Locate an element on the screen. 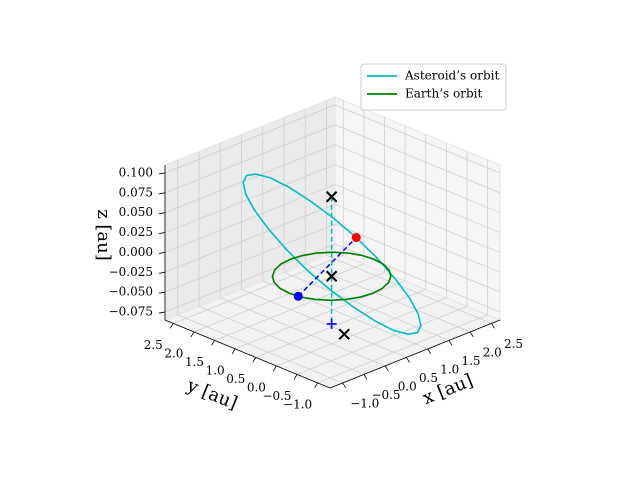  x-tick-label: 1.5 is located at coordinates (470, 361).